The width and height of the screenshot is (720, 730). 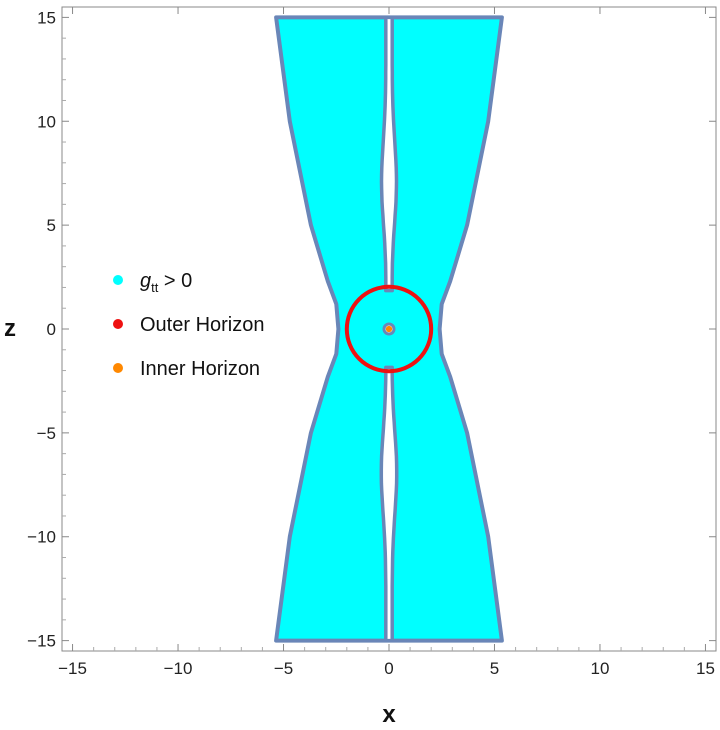 I want to click on x-tick-label: 5, so click(x=494, y=668).